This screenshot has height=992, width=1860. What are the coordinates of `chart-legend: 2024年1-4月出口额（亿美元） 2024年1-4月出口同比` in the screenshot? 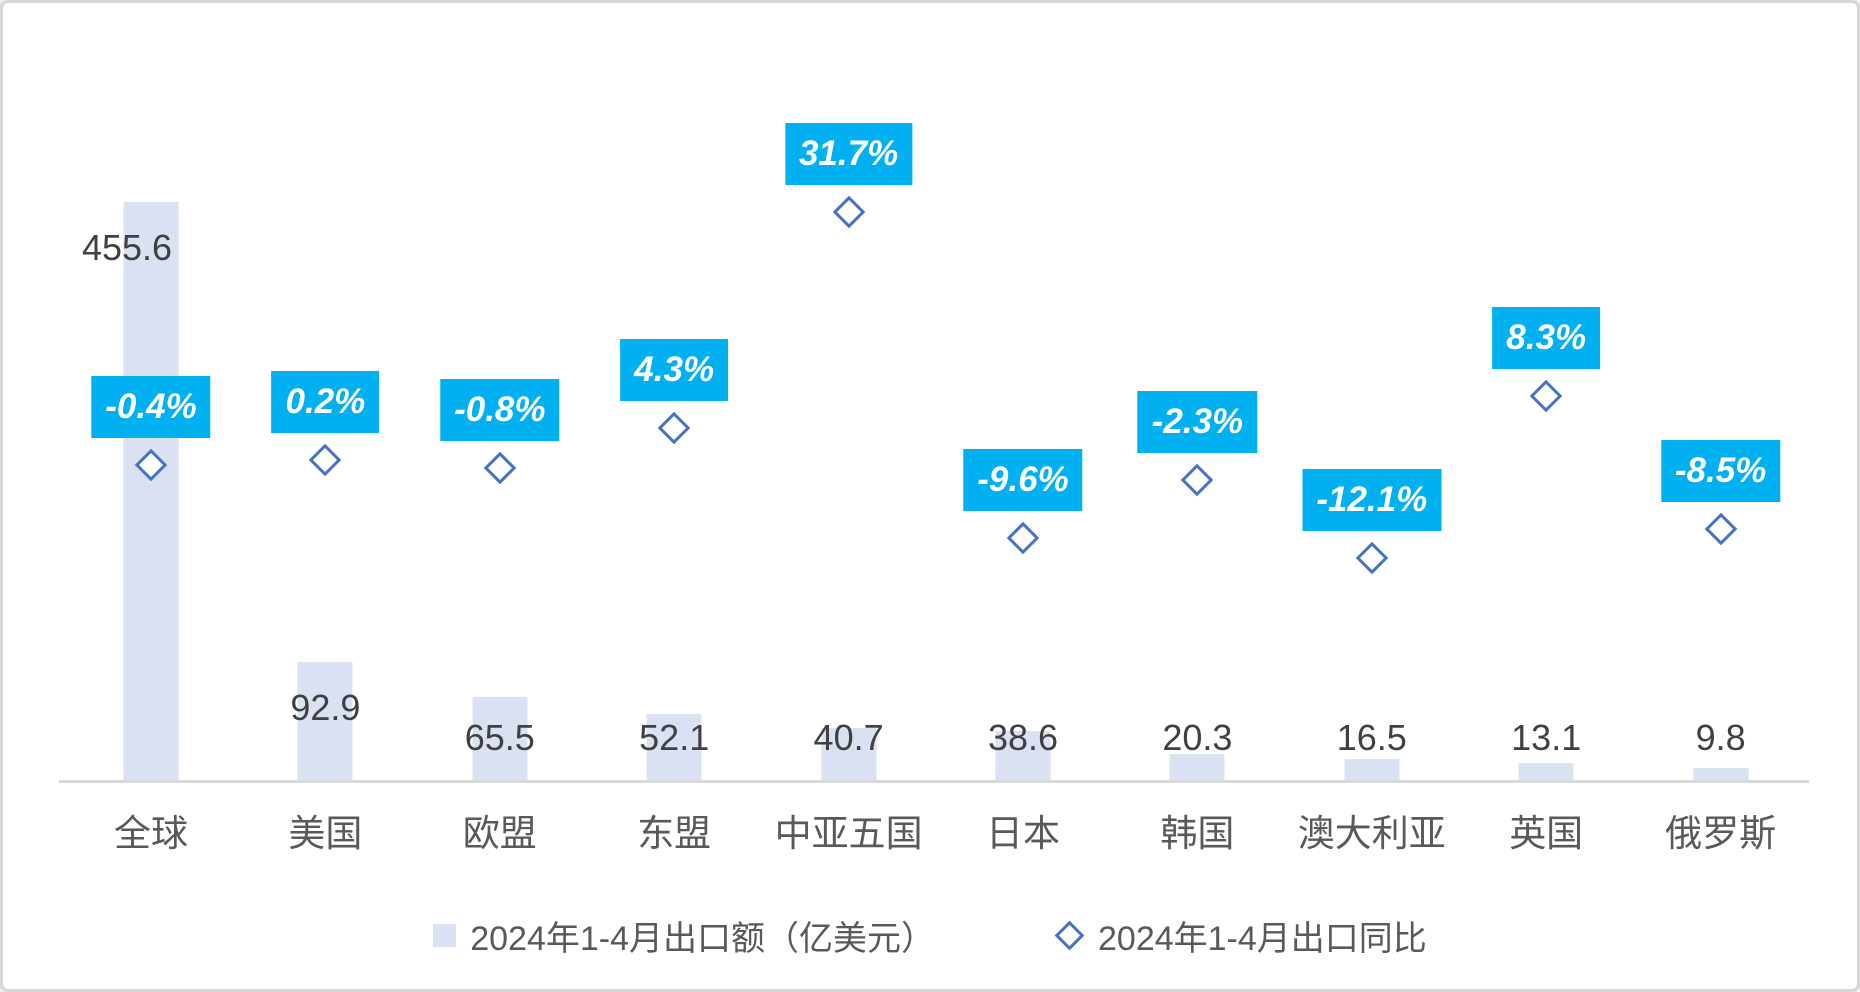 It's located at (930, 935).